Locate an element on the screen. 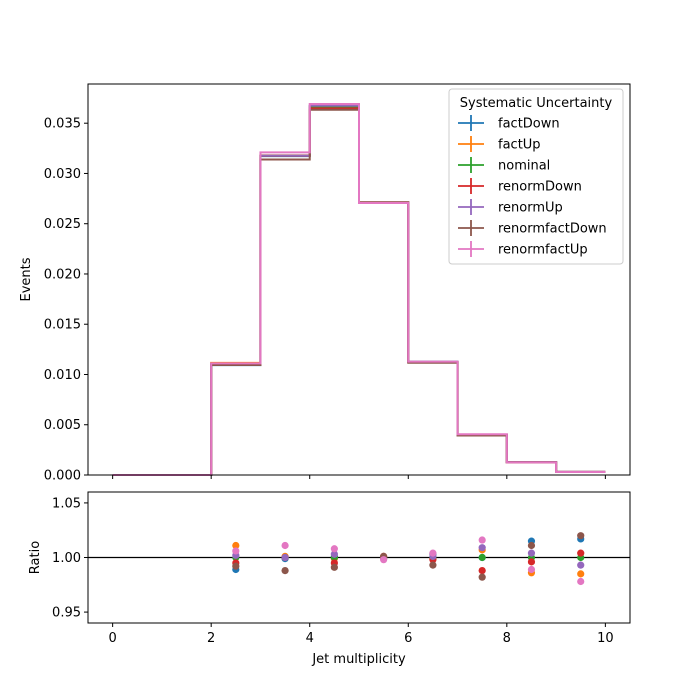  legend-entry-factDown: factDown is located at coordinates (529, 124).